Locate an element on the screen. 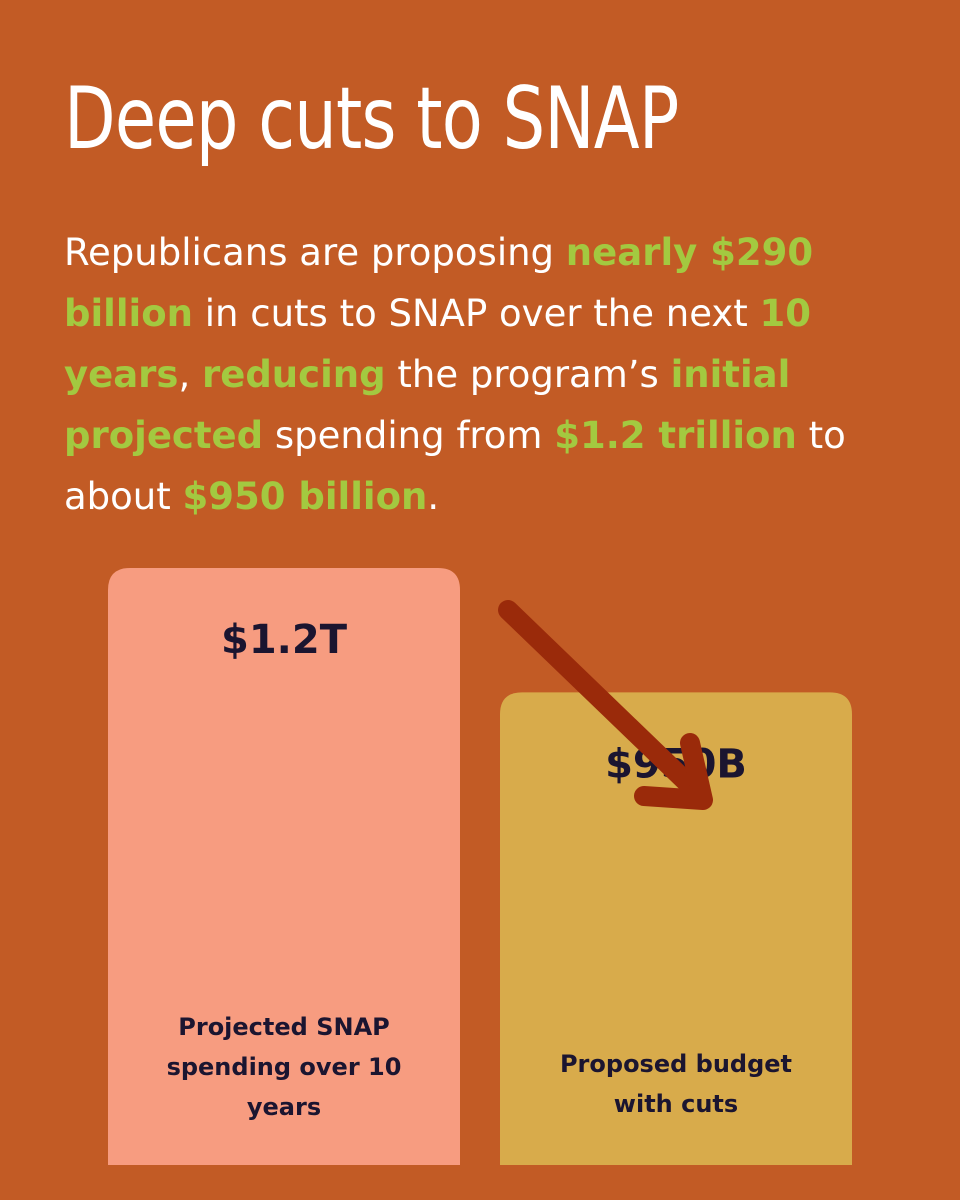 This screenshot has height=1200, width=960. intro-text: to about is located at coordinates (455, 466).